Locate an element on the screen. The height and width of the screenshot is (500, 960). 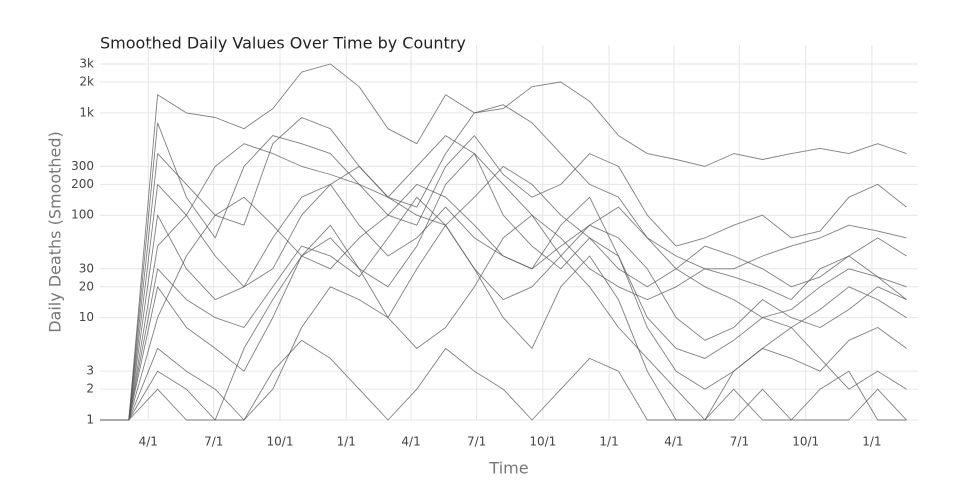
x-axis-title: Time is located at coordinates (508, 468).